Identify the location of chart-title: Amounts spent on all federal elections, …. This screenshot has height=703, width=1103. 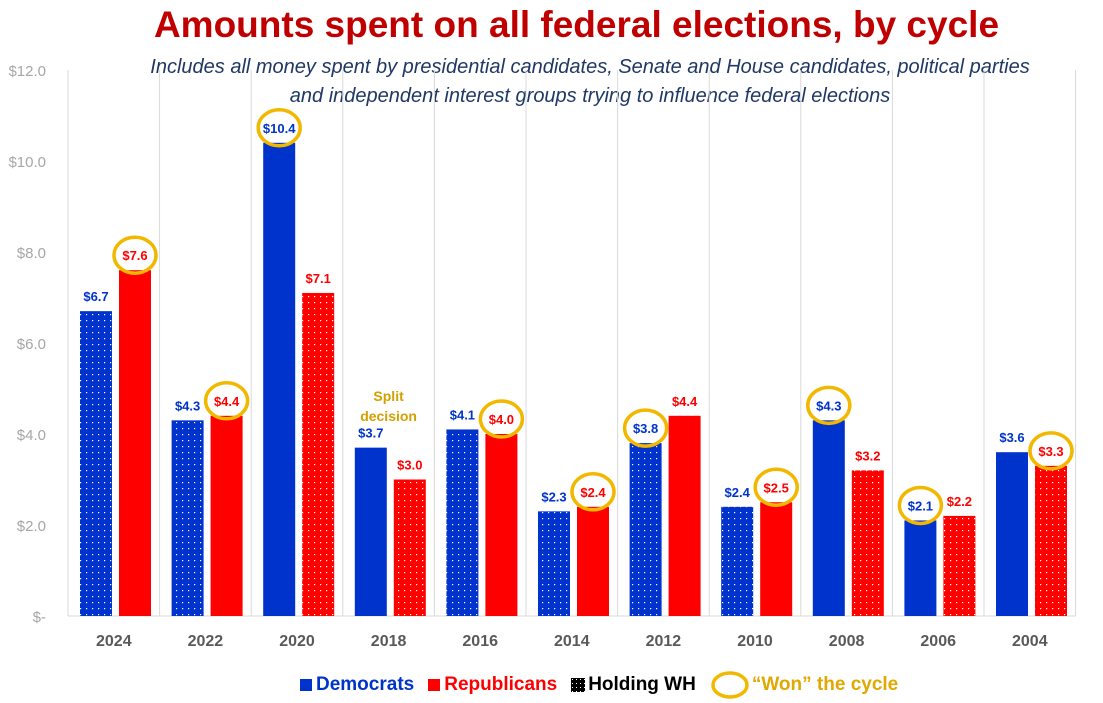
(576, 24).